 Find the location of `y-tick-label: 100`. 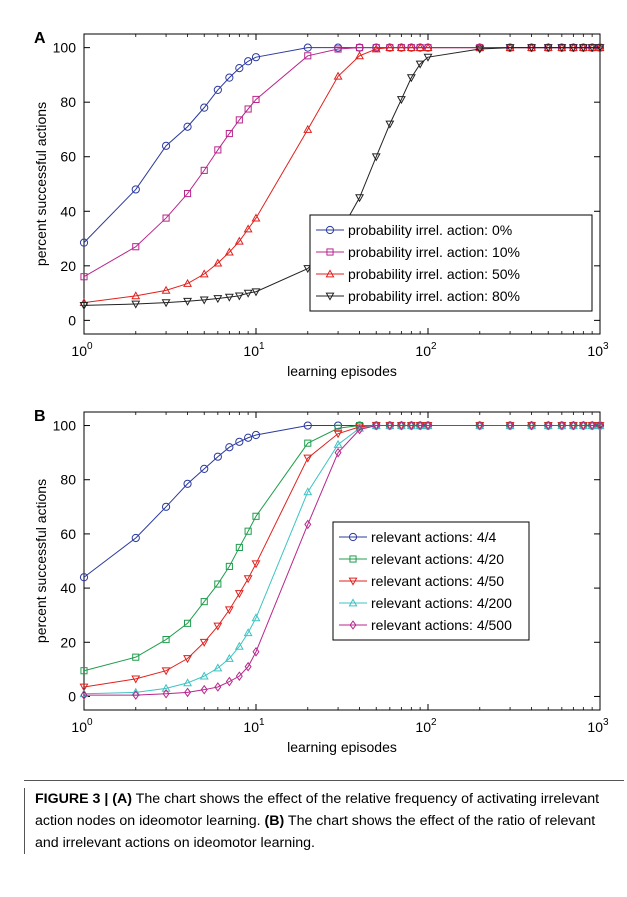

y-tick-label: 100 is located at coordinates (65, 48).